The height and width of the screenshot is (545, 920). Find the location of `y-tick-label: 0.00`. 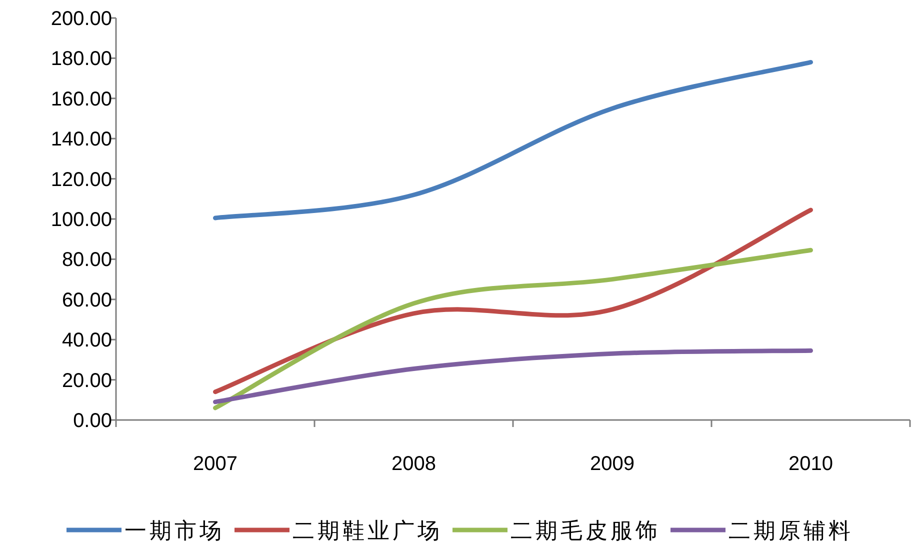

y-tick-label: 0.00 is located at coordinates (92, 421).